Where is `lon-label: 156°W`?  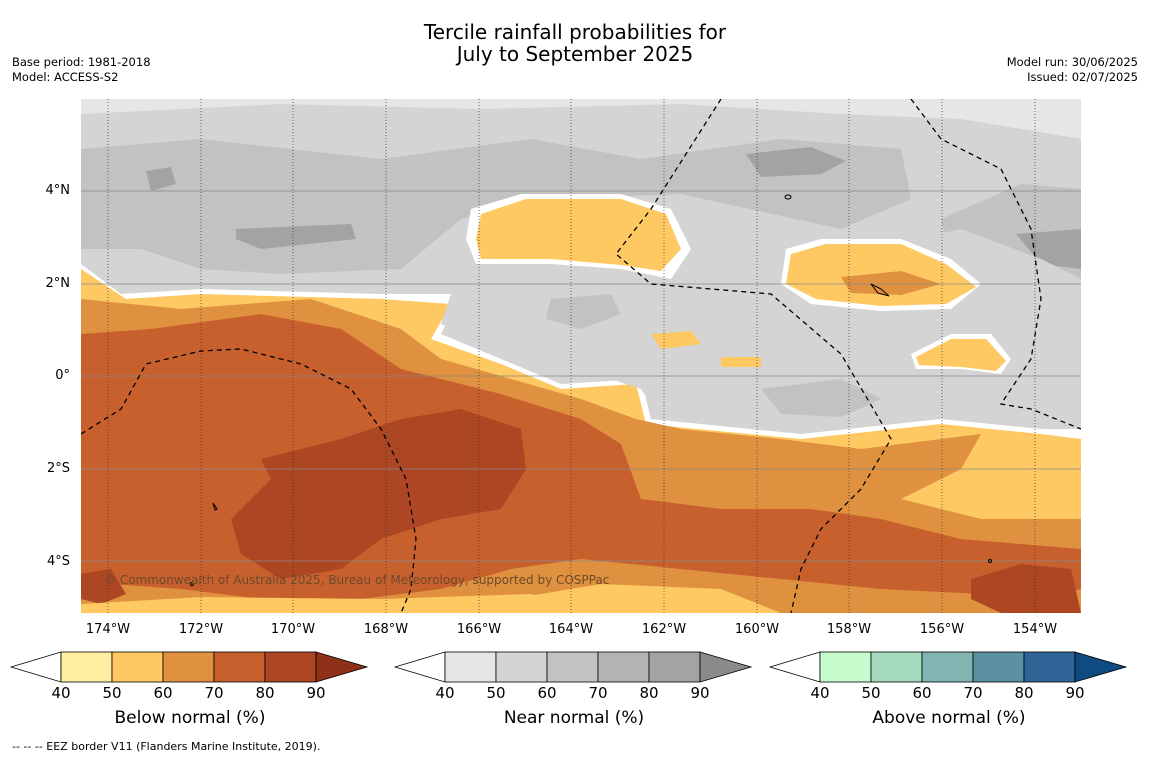
lon-label: 156°W is located at coordinates (942, 629).